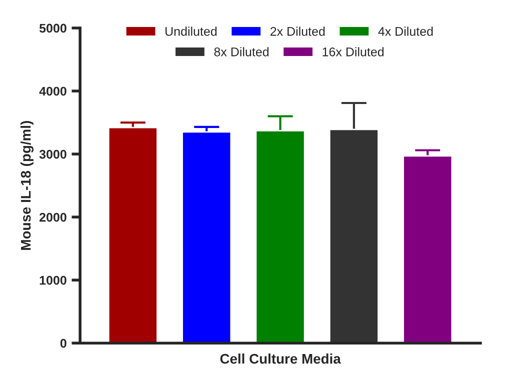  What do you see at coordinates (52, 91) in the screenshot?
I see `y-tick-label: 4000` at bounding box center [52, 91].